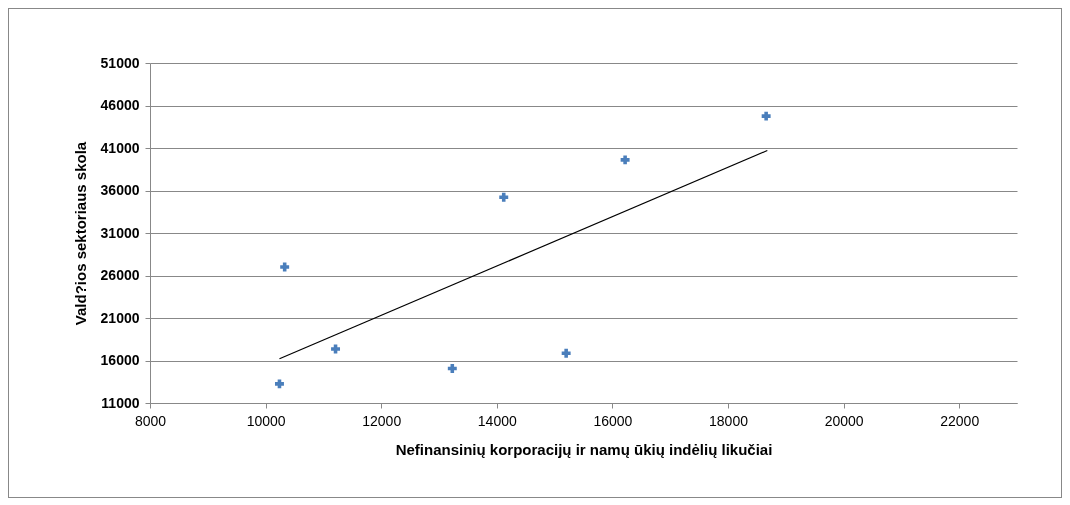 The height and width of the screenshot is (505, 1070). I want to click on y-tick-label: 51000, so click(120, 62).